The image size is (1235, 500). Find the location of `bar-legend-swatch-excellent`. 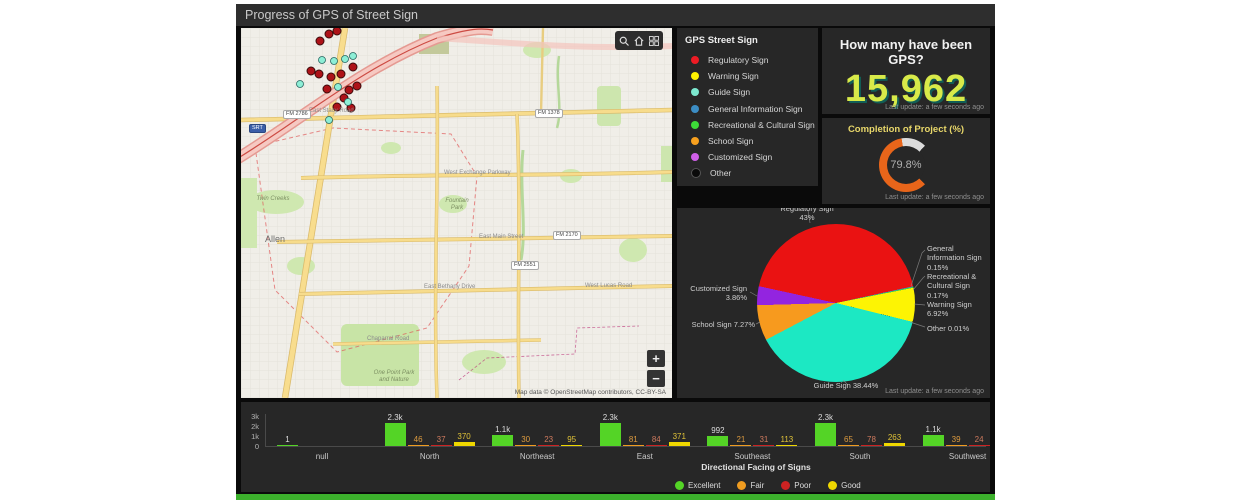

bar-legend-swatch-excellent is located at coordinates (679, 485).